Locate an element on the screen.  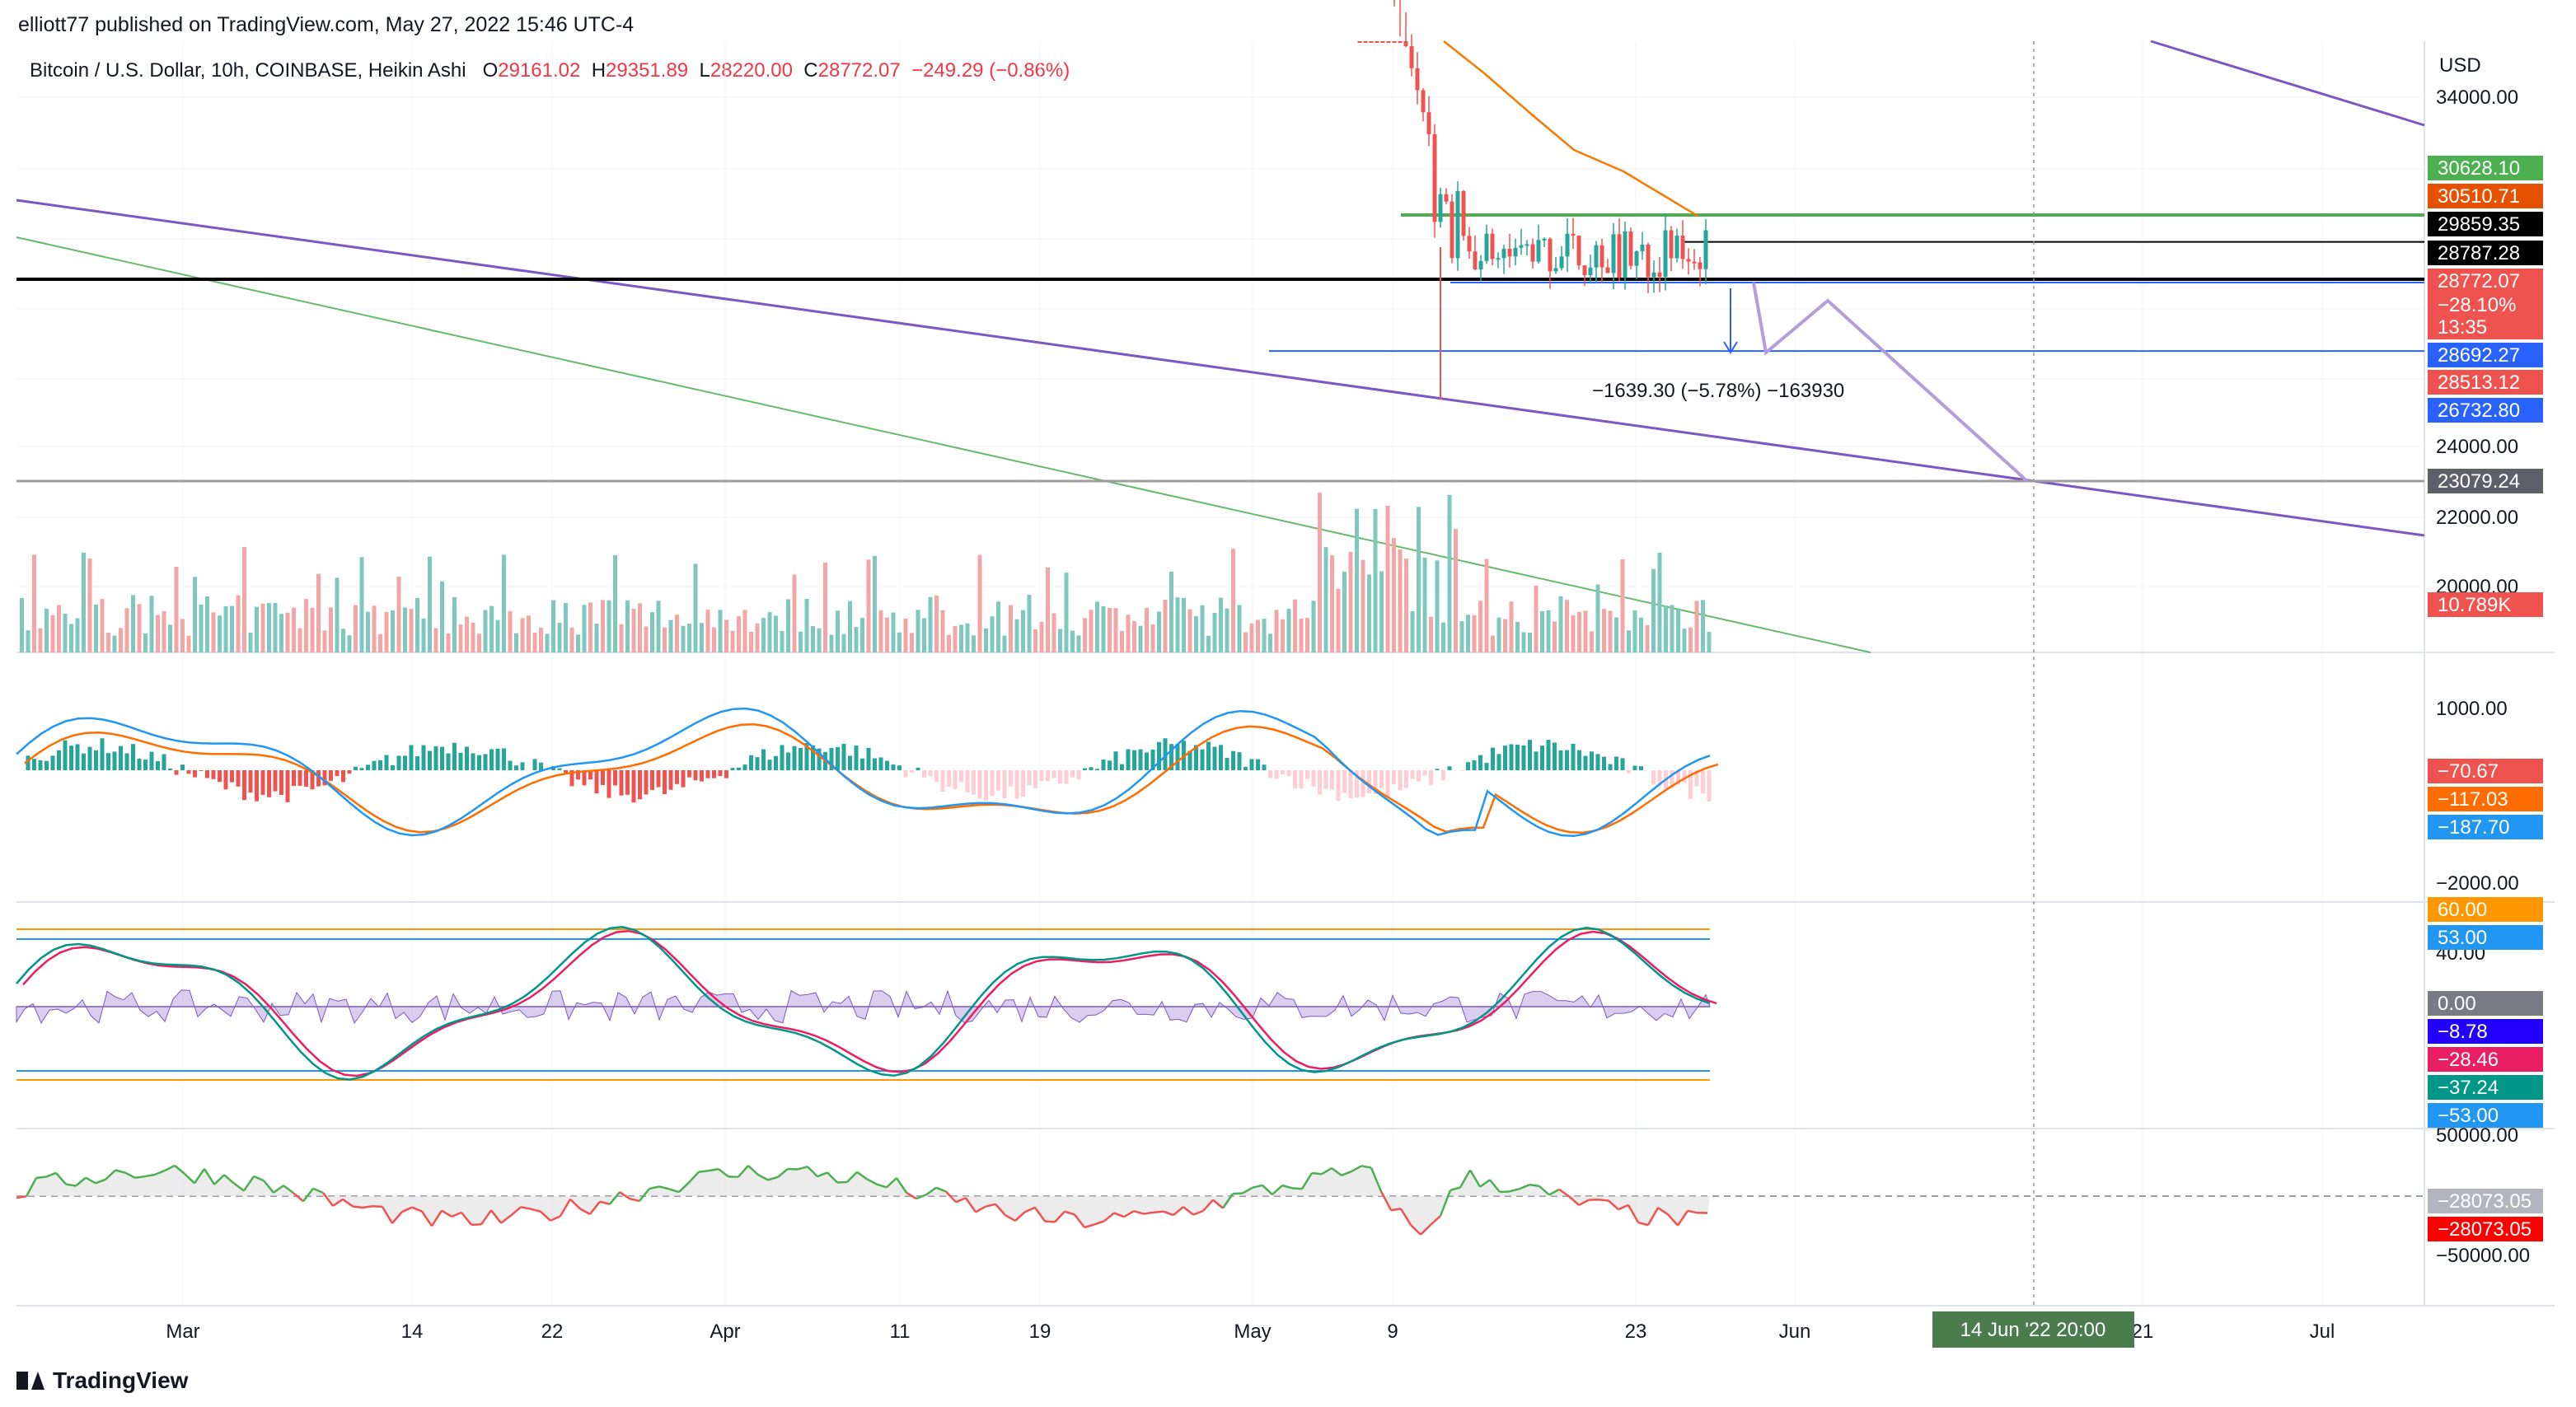
macd-signal-line is located at coordinates (871, 778).